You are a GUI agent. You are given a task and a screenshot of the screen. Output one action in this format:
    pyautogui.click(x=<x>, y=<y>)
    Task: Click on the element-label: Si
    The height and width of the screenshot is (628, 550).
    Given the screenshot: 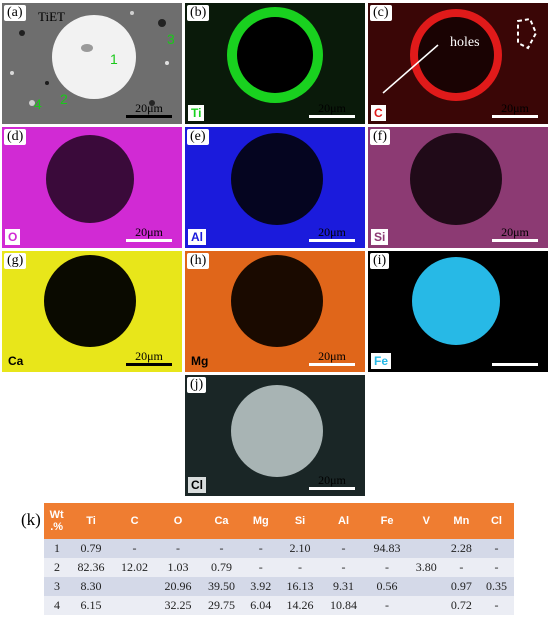 What is the action you would take?
    pyautogui.click(x=380, y=237)
    